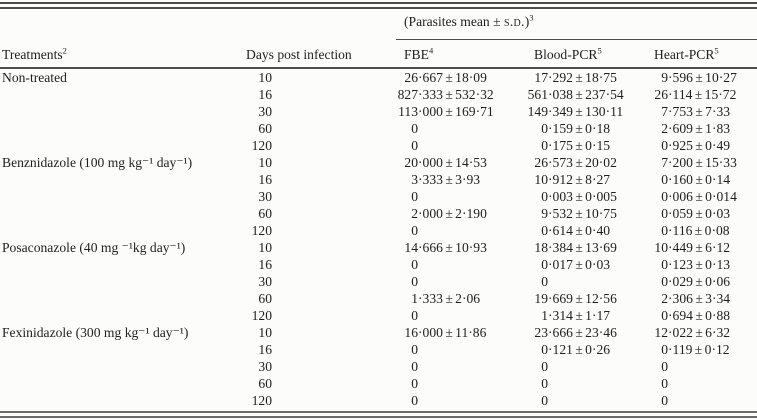 The height and width of the screenshot is (420, 757). I want to click on table-row: 60 2·000 ± 2·190 9·532 ± 10·75 0·059 ± 0·03, so click(378, 213).